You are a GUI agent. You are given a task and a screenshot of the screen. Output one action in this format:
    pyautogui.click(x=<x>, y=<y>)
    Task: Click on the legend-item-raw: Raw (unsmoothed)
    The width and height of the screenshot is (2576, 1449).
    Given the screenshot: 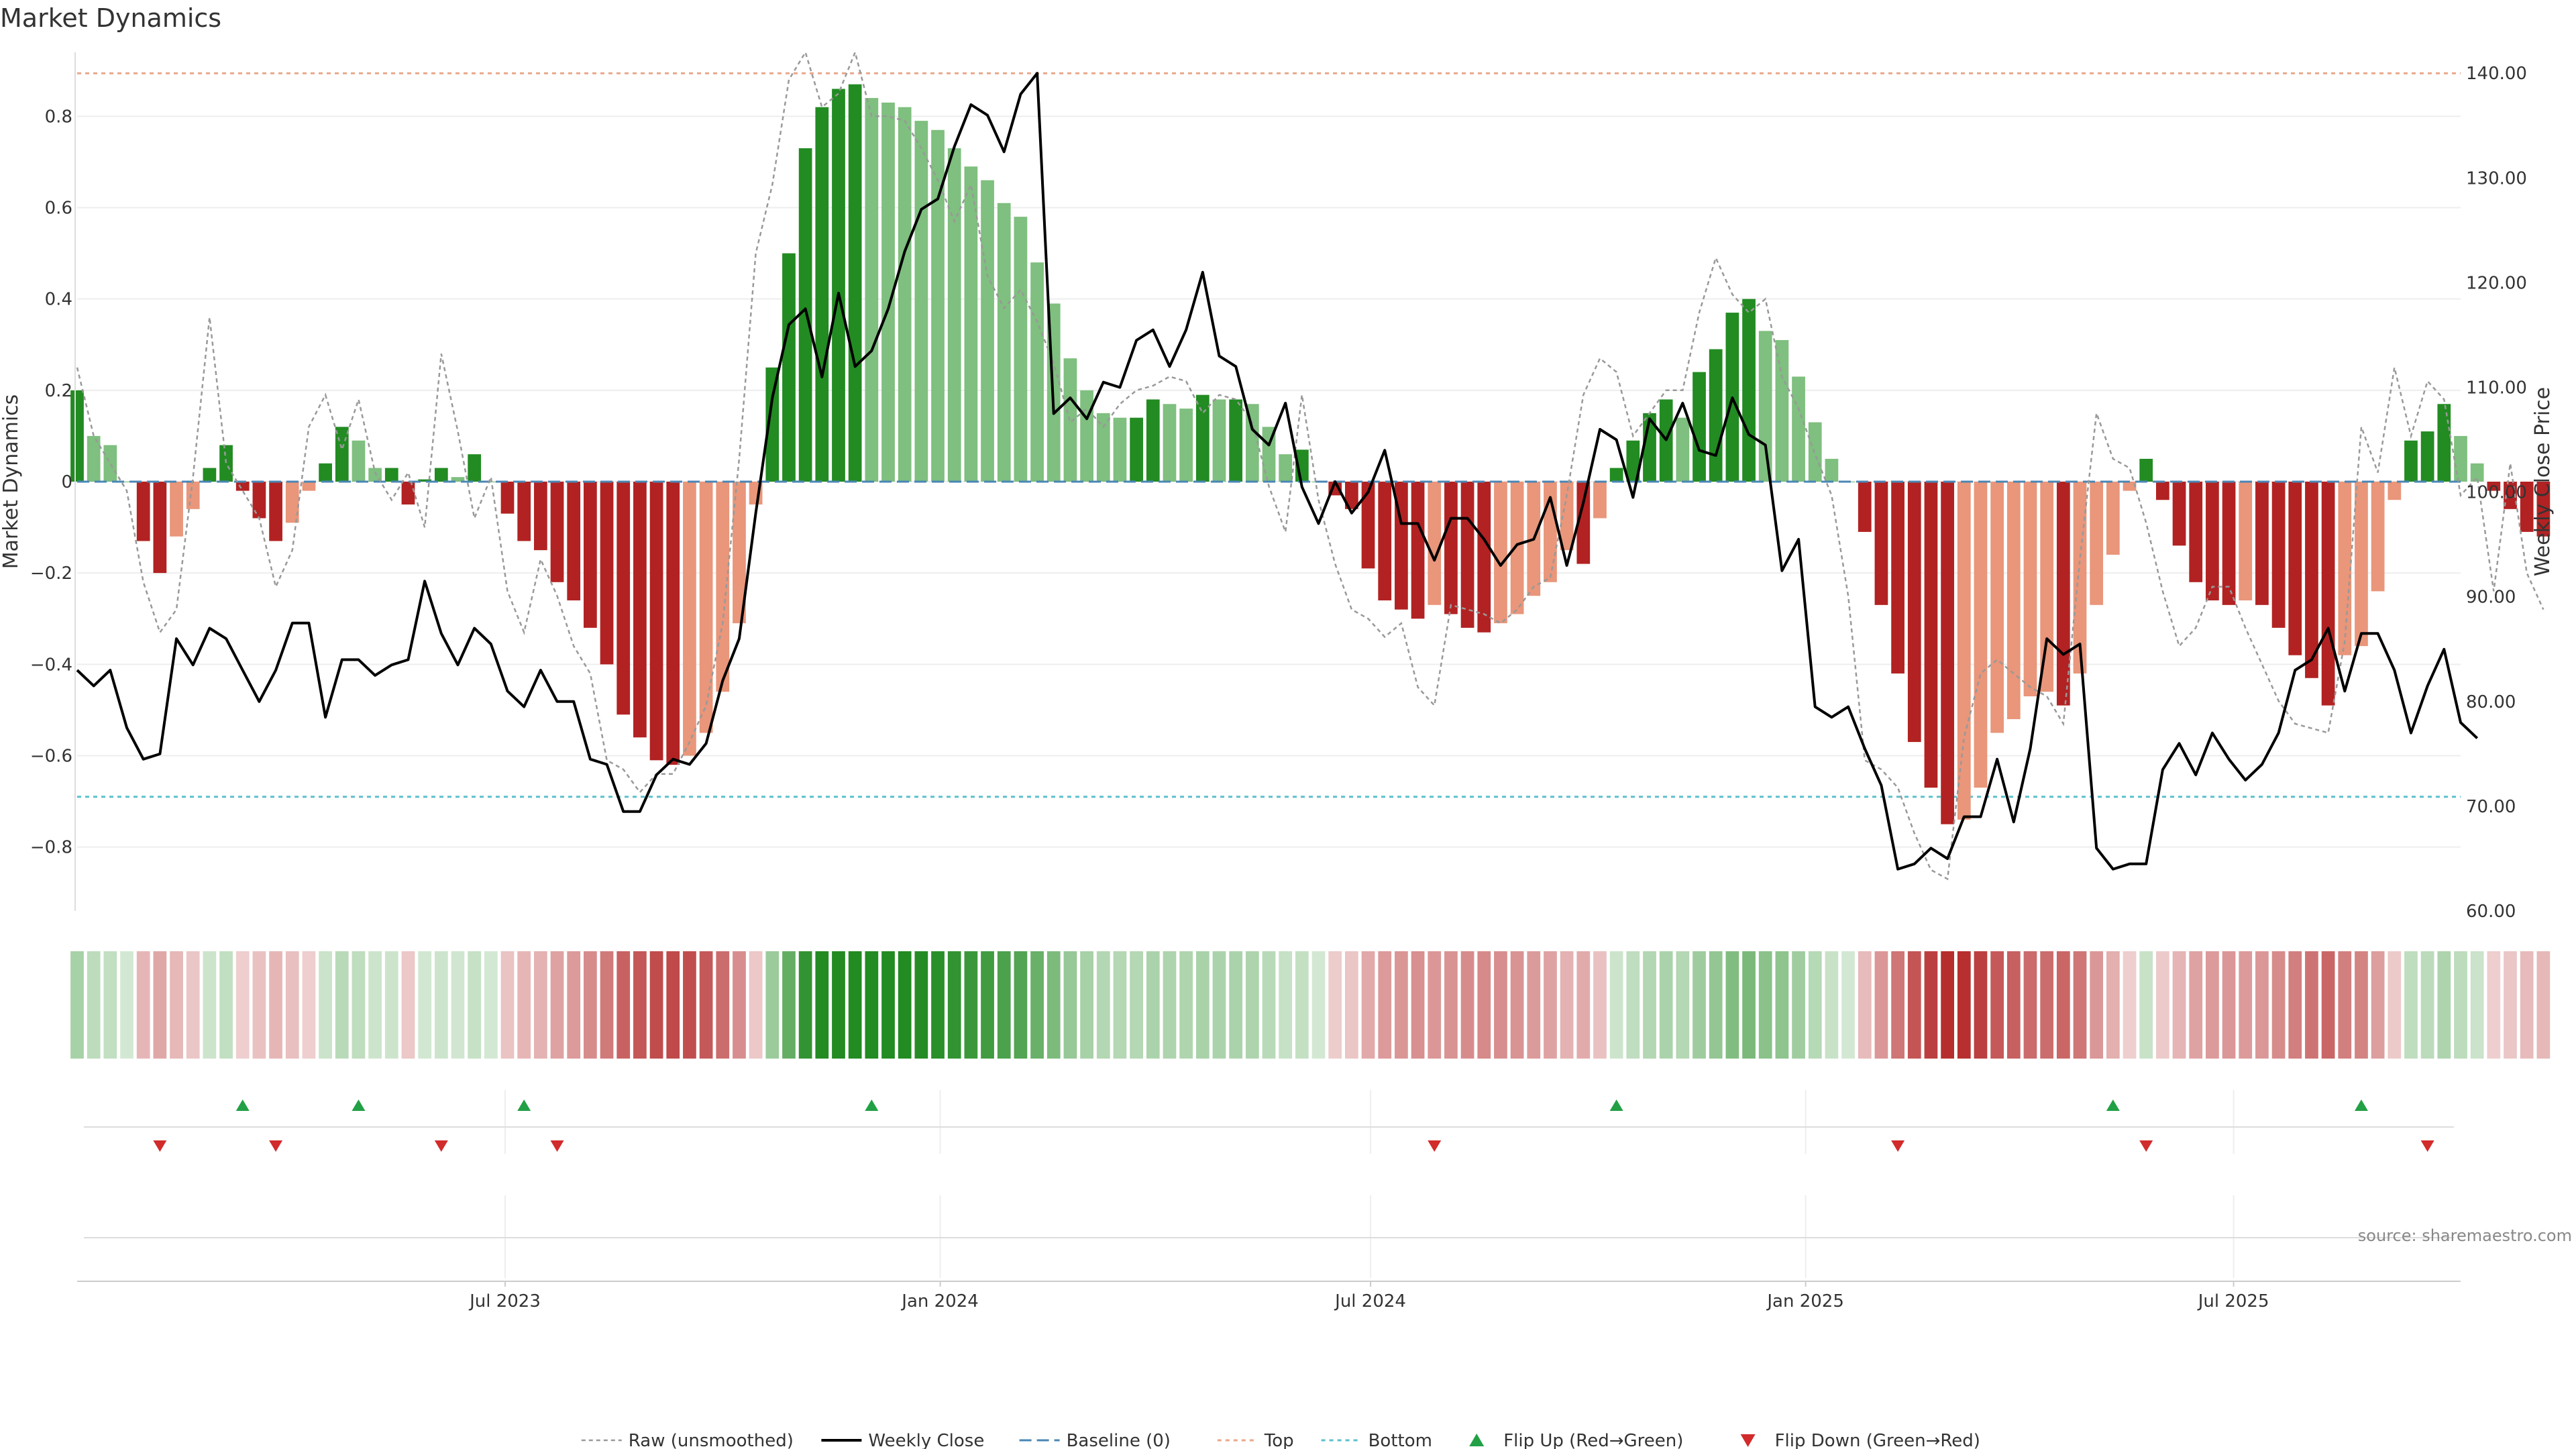 What is the action you would take?
    pyautogui.click(x=687, y=1440)
    